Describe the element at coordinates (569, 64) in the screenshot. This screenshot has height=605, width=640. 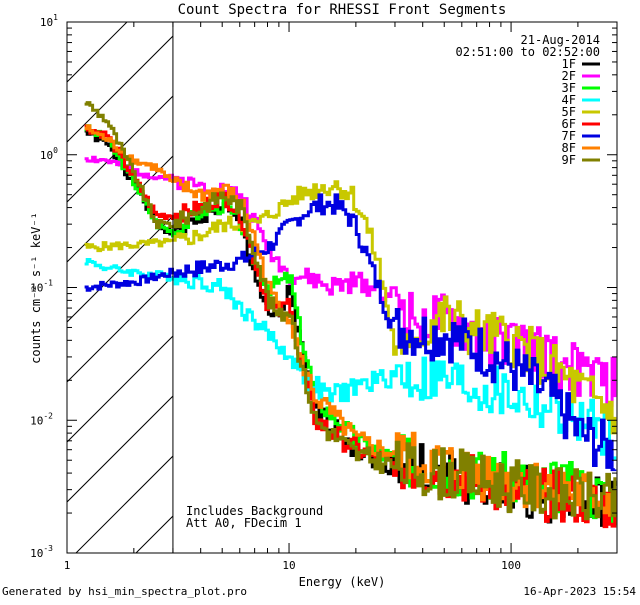
I see `legend-label: 1F` at that location.